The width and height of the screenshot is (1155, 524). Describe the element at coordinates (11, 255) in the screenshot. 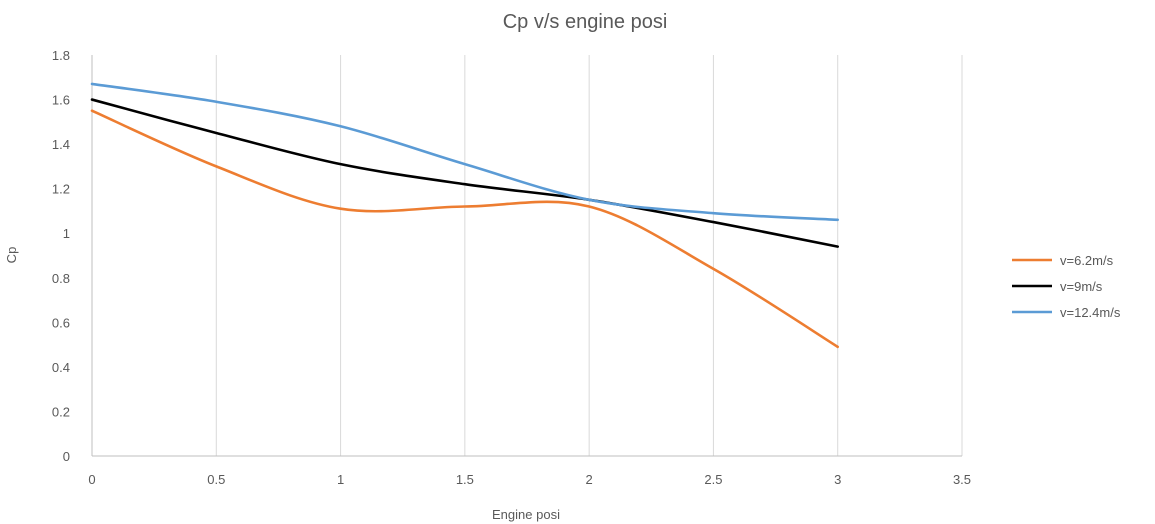

I see `y-axis-title: Cp` at that location.